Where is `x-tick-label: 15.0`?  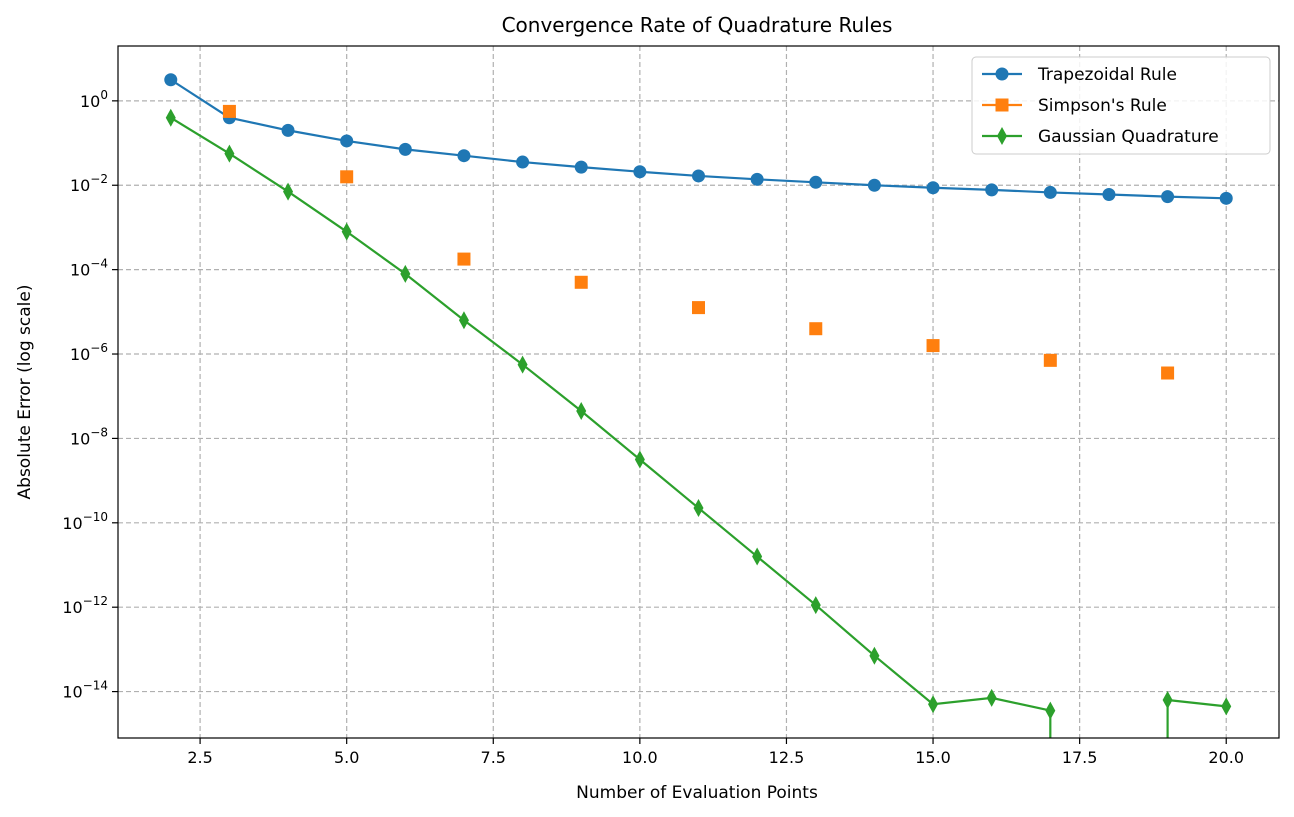 x-tick-label: 15.0 is located at coordinates (933, 757).